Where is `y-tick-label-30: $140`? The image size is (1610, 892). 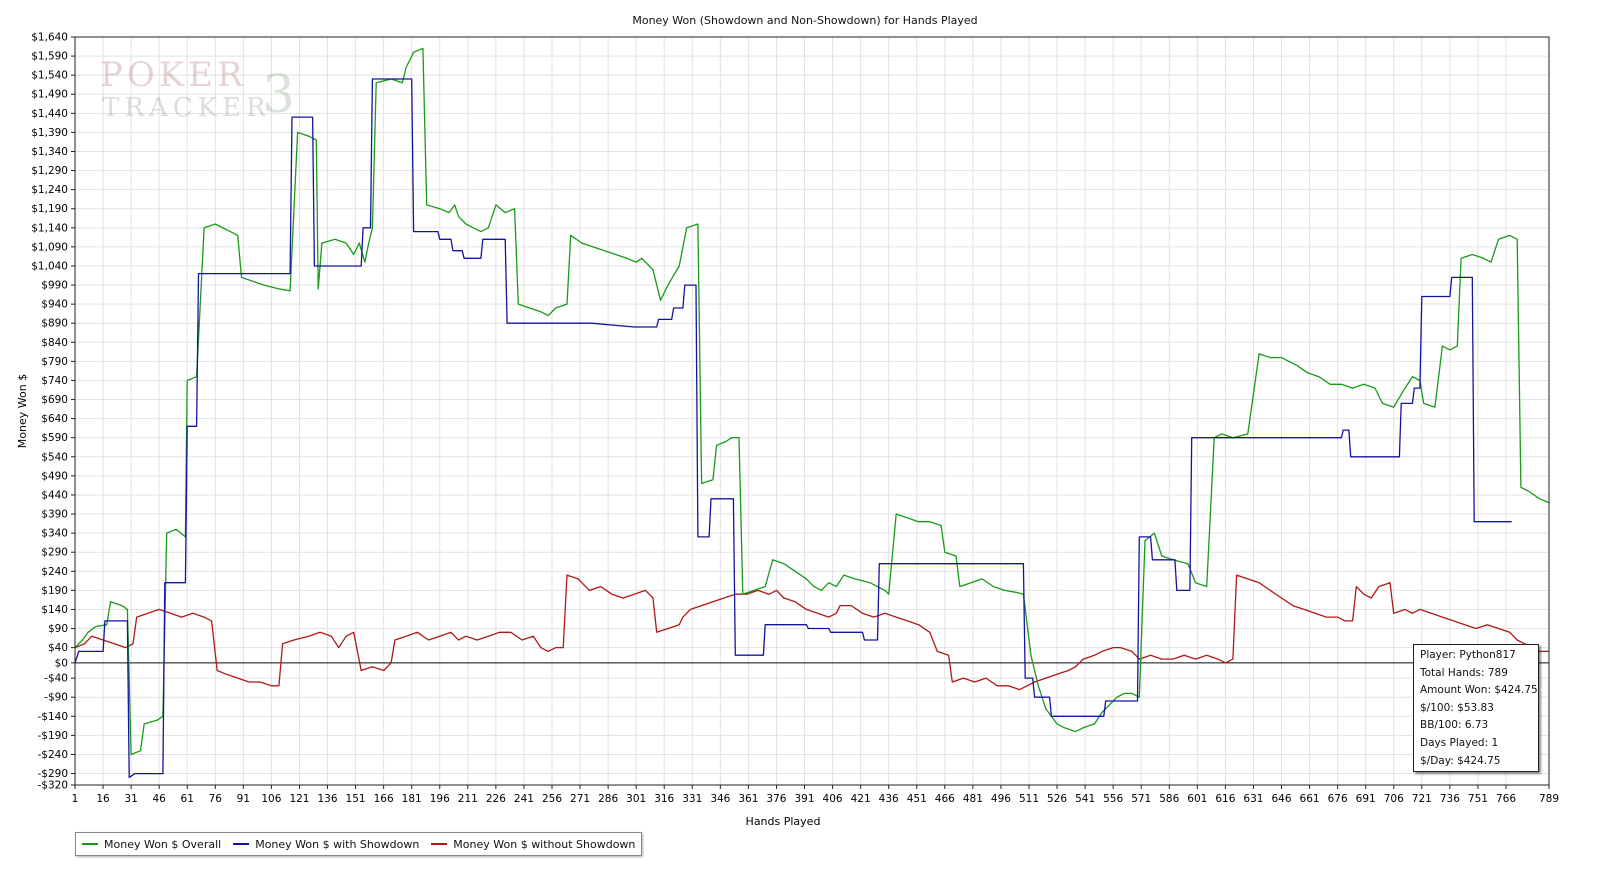
y-tick-label-30: $140 is located at coordinates (54, 610).